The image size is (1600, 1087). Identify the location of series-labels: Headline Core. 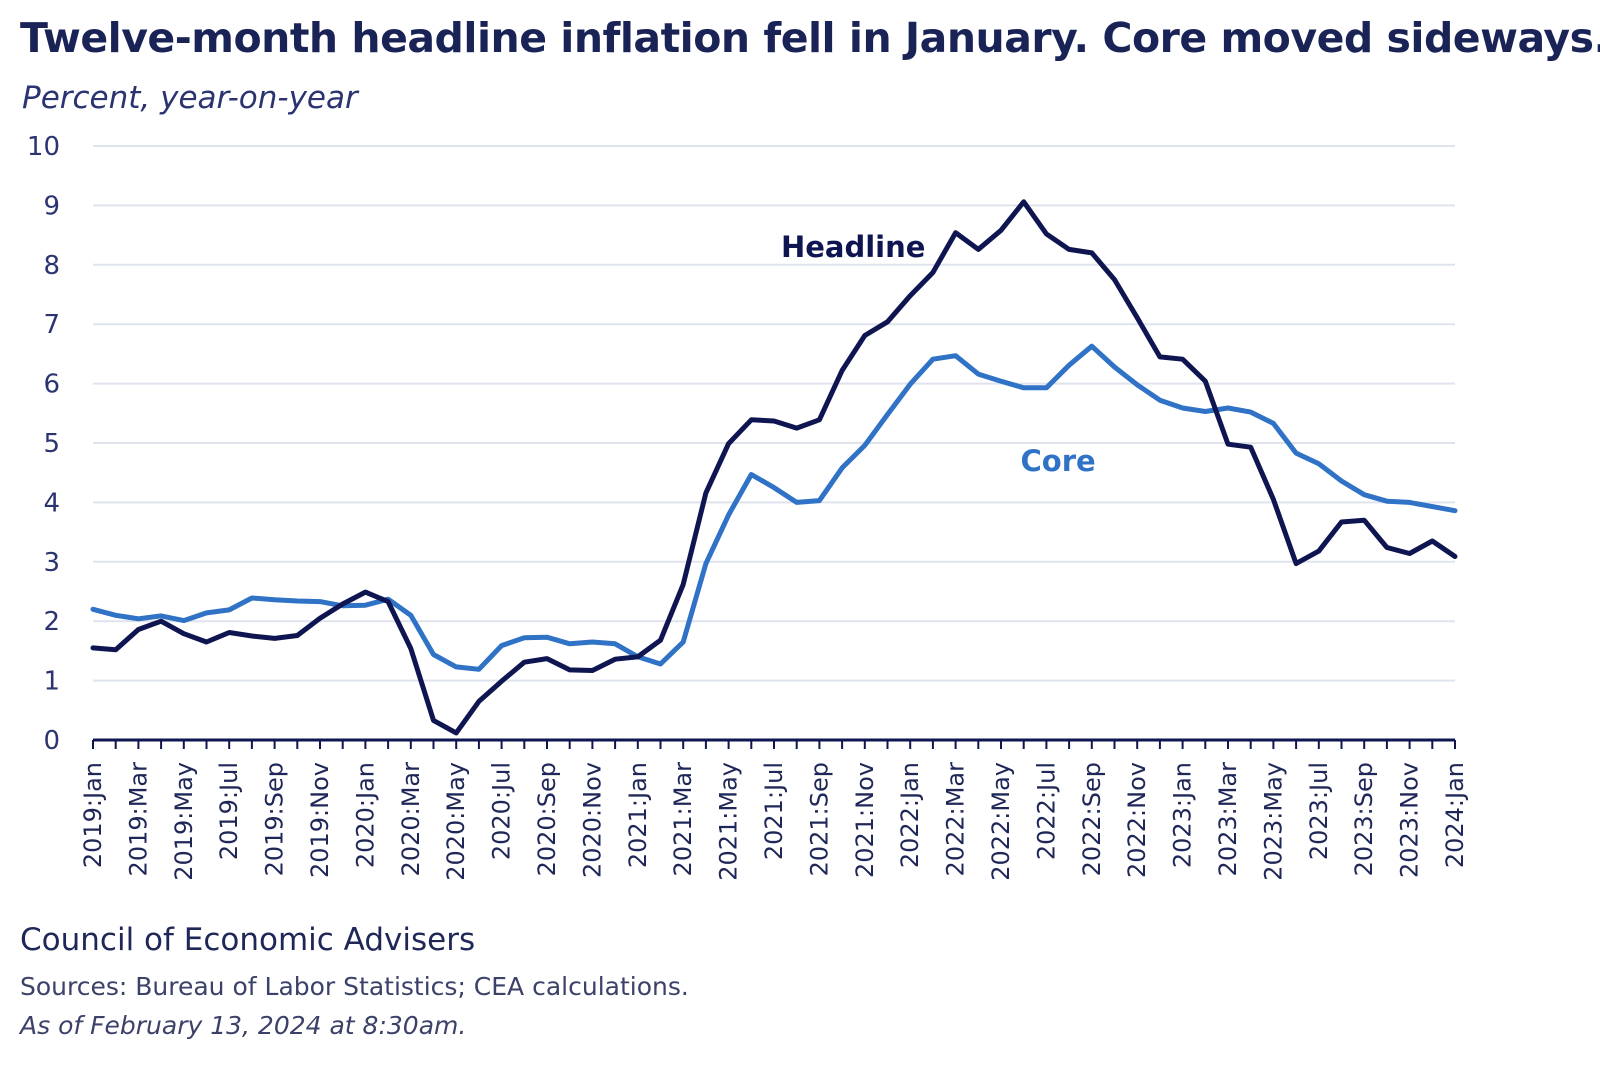
(938, 354).